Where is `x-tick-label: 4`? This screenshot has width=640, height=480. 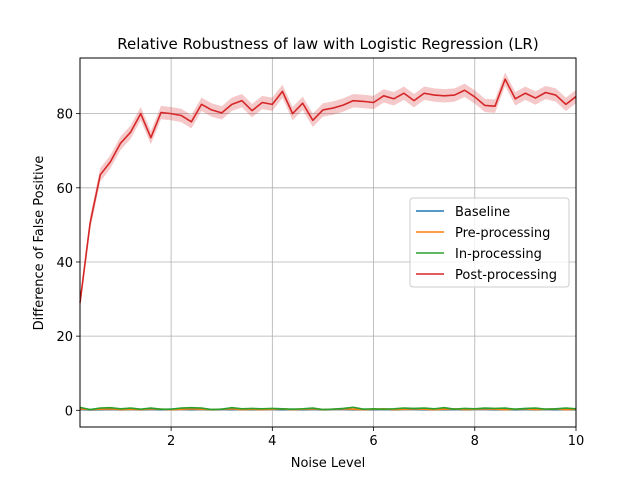
x-tick-label: 4 is located at coordinates (272, 441).